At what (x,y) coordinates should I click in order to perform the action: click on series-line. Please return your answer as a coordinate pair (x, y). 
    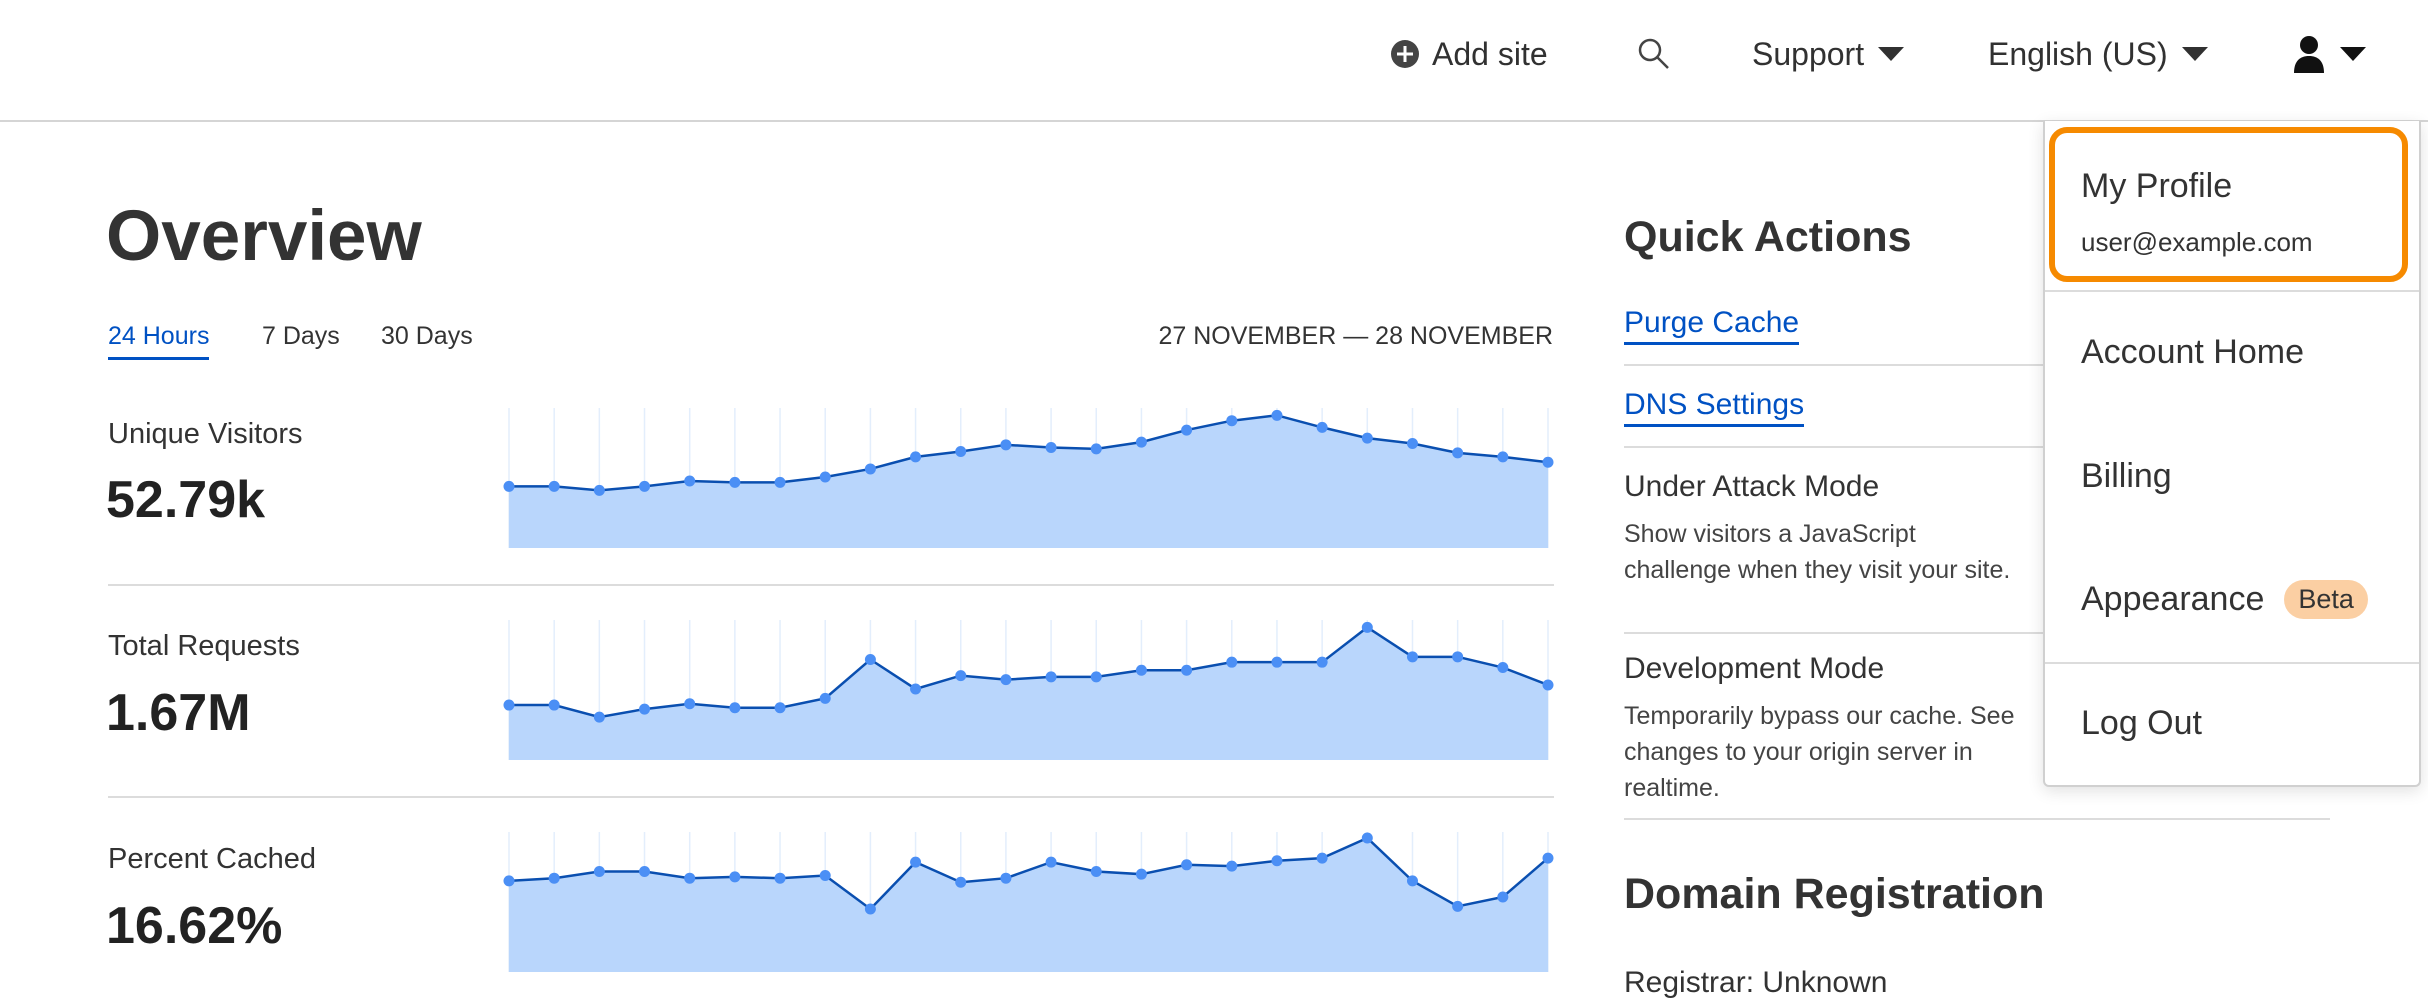
    Looking at the image, I should click on (1028, 873).